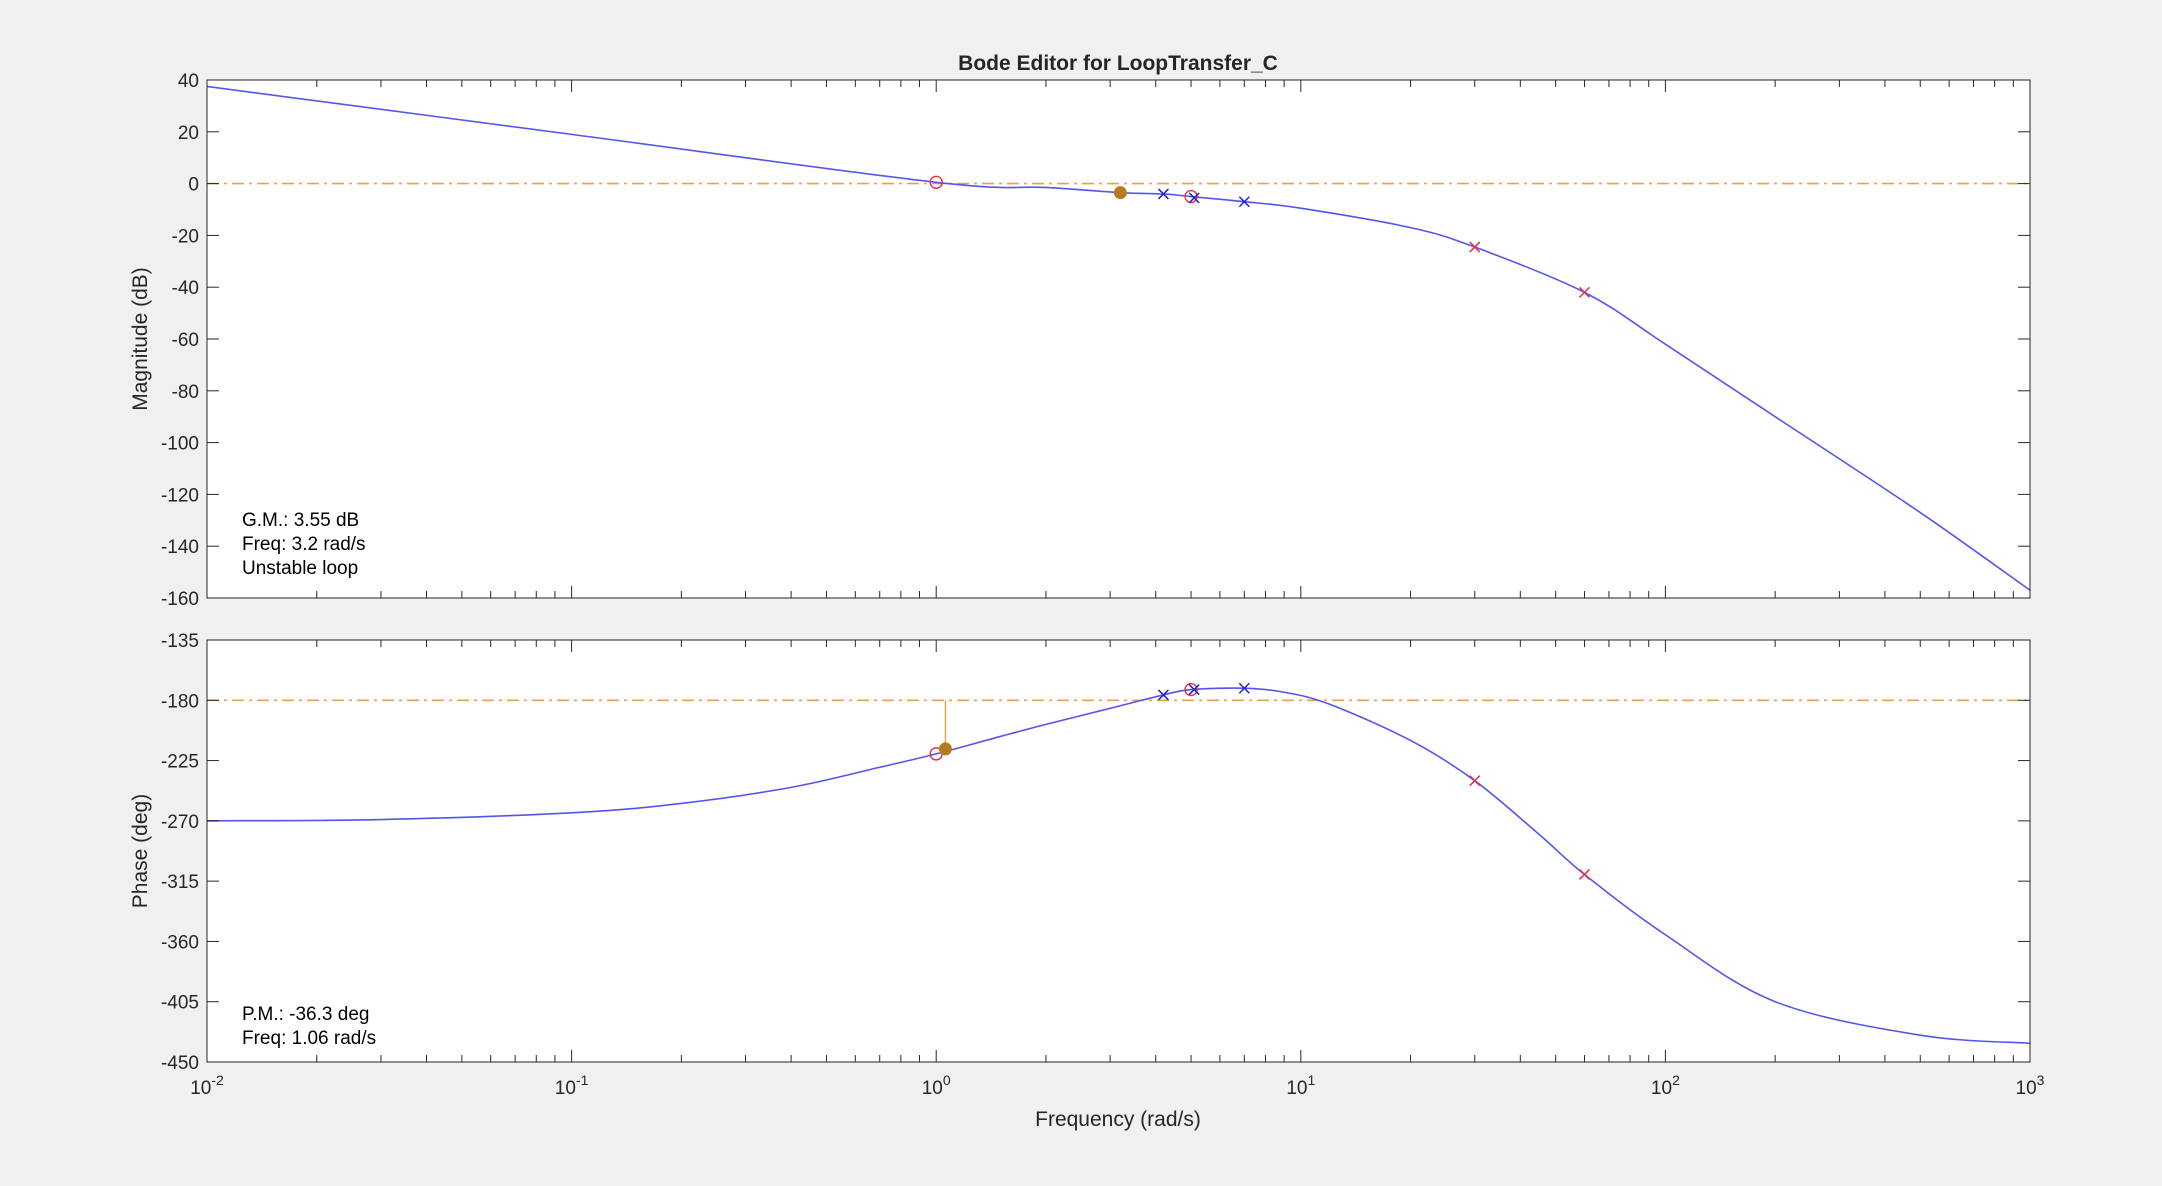 The width and height of the screenshot is (2162, 1186). I want to click on magnitude-ytick-label: 20, so click(188, 133).